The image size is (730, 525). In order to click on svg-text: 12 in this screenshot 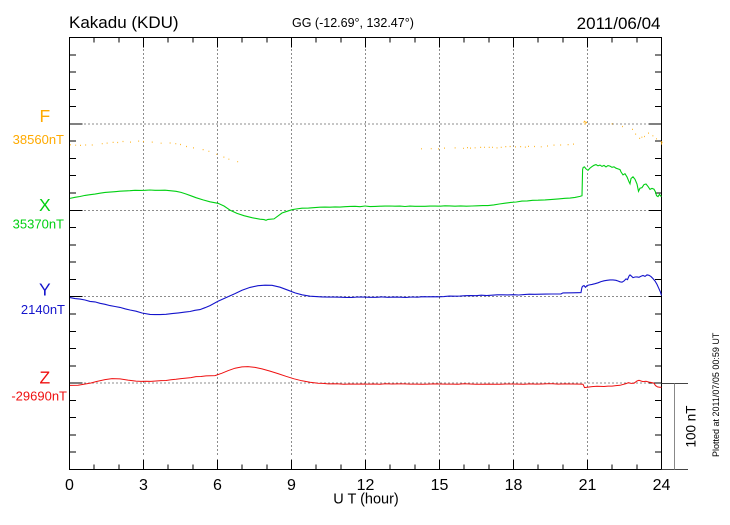, I will do `click(366, 485)`.